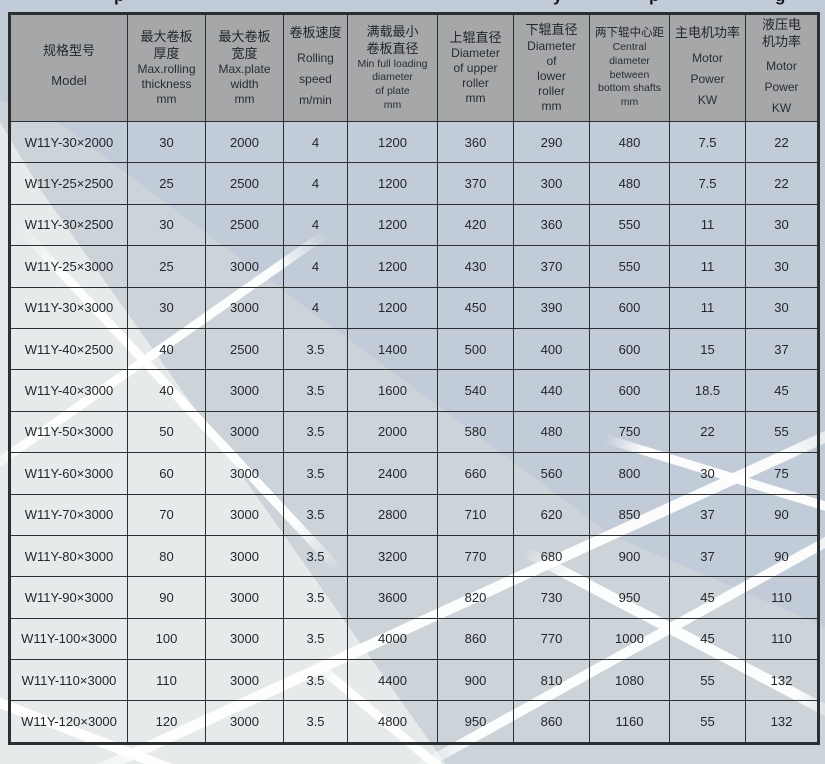 The height and width of the screenshot is (764, 825). I want to click on header-rolling-speed: 卷板速度 Rolling speed m/min, so click(315, 67).